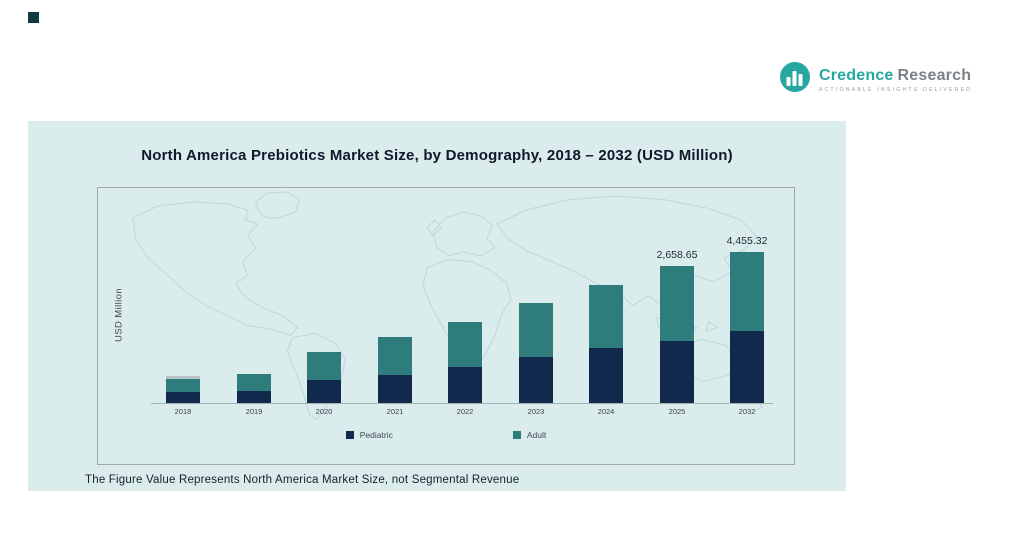 The height and width of the screenshot is (540, 1033). I want to click on x-tick-2025: 2025, so click(677, 411).